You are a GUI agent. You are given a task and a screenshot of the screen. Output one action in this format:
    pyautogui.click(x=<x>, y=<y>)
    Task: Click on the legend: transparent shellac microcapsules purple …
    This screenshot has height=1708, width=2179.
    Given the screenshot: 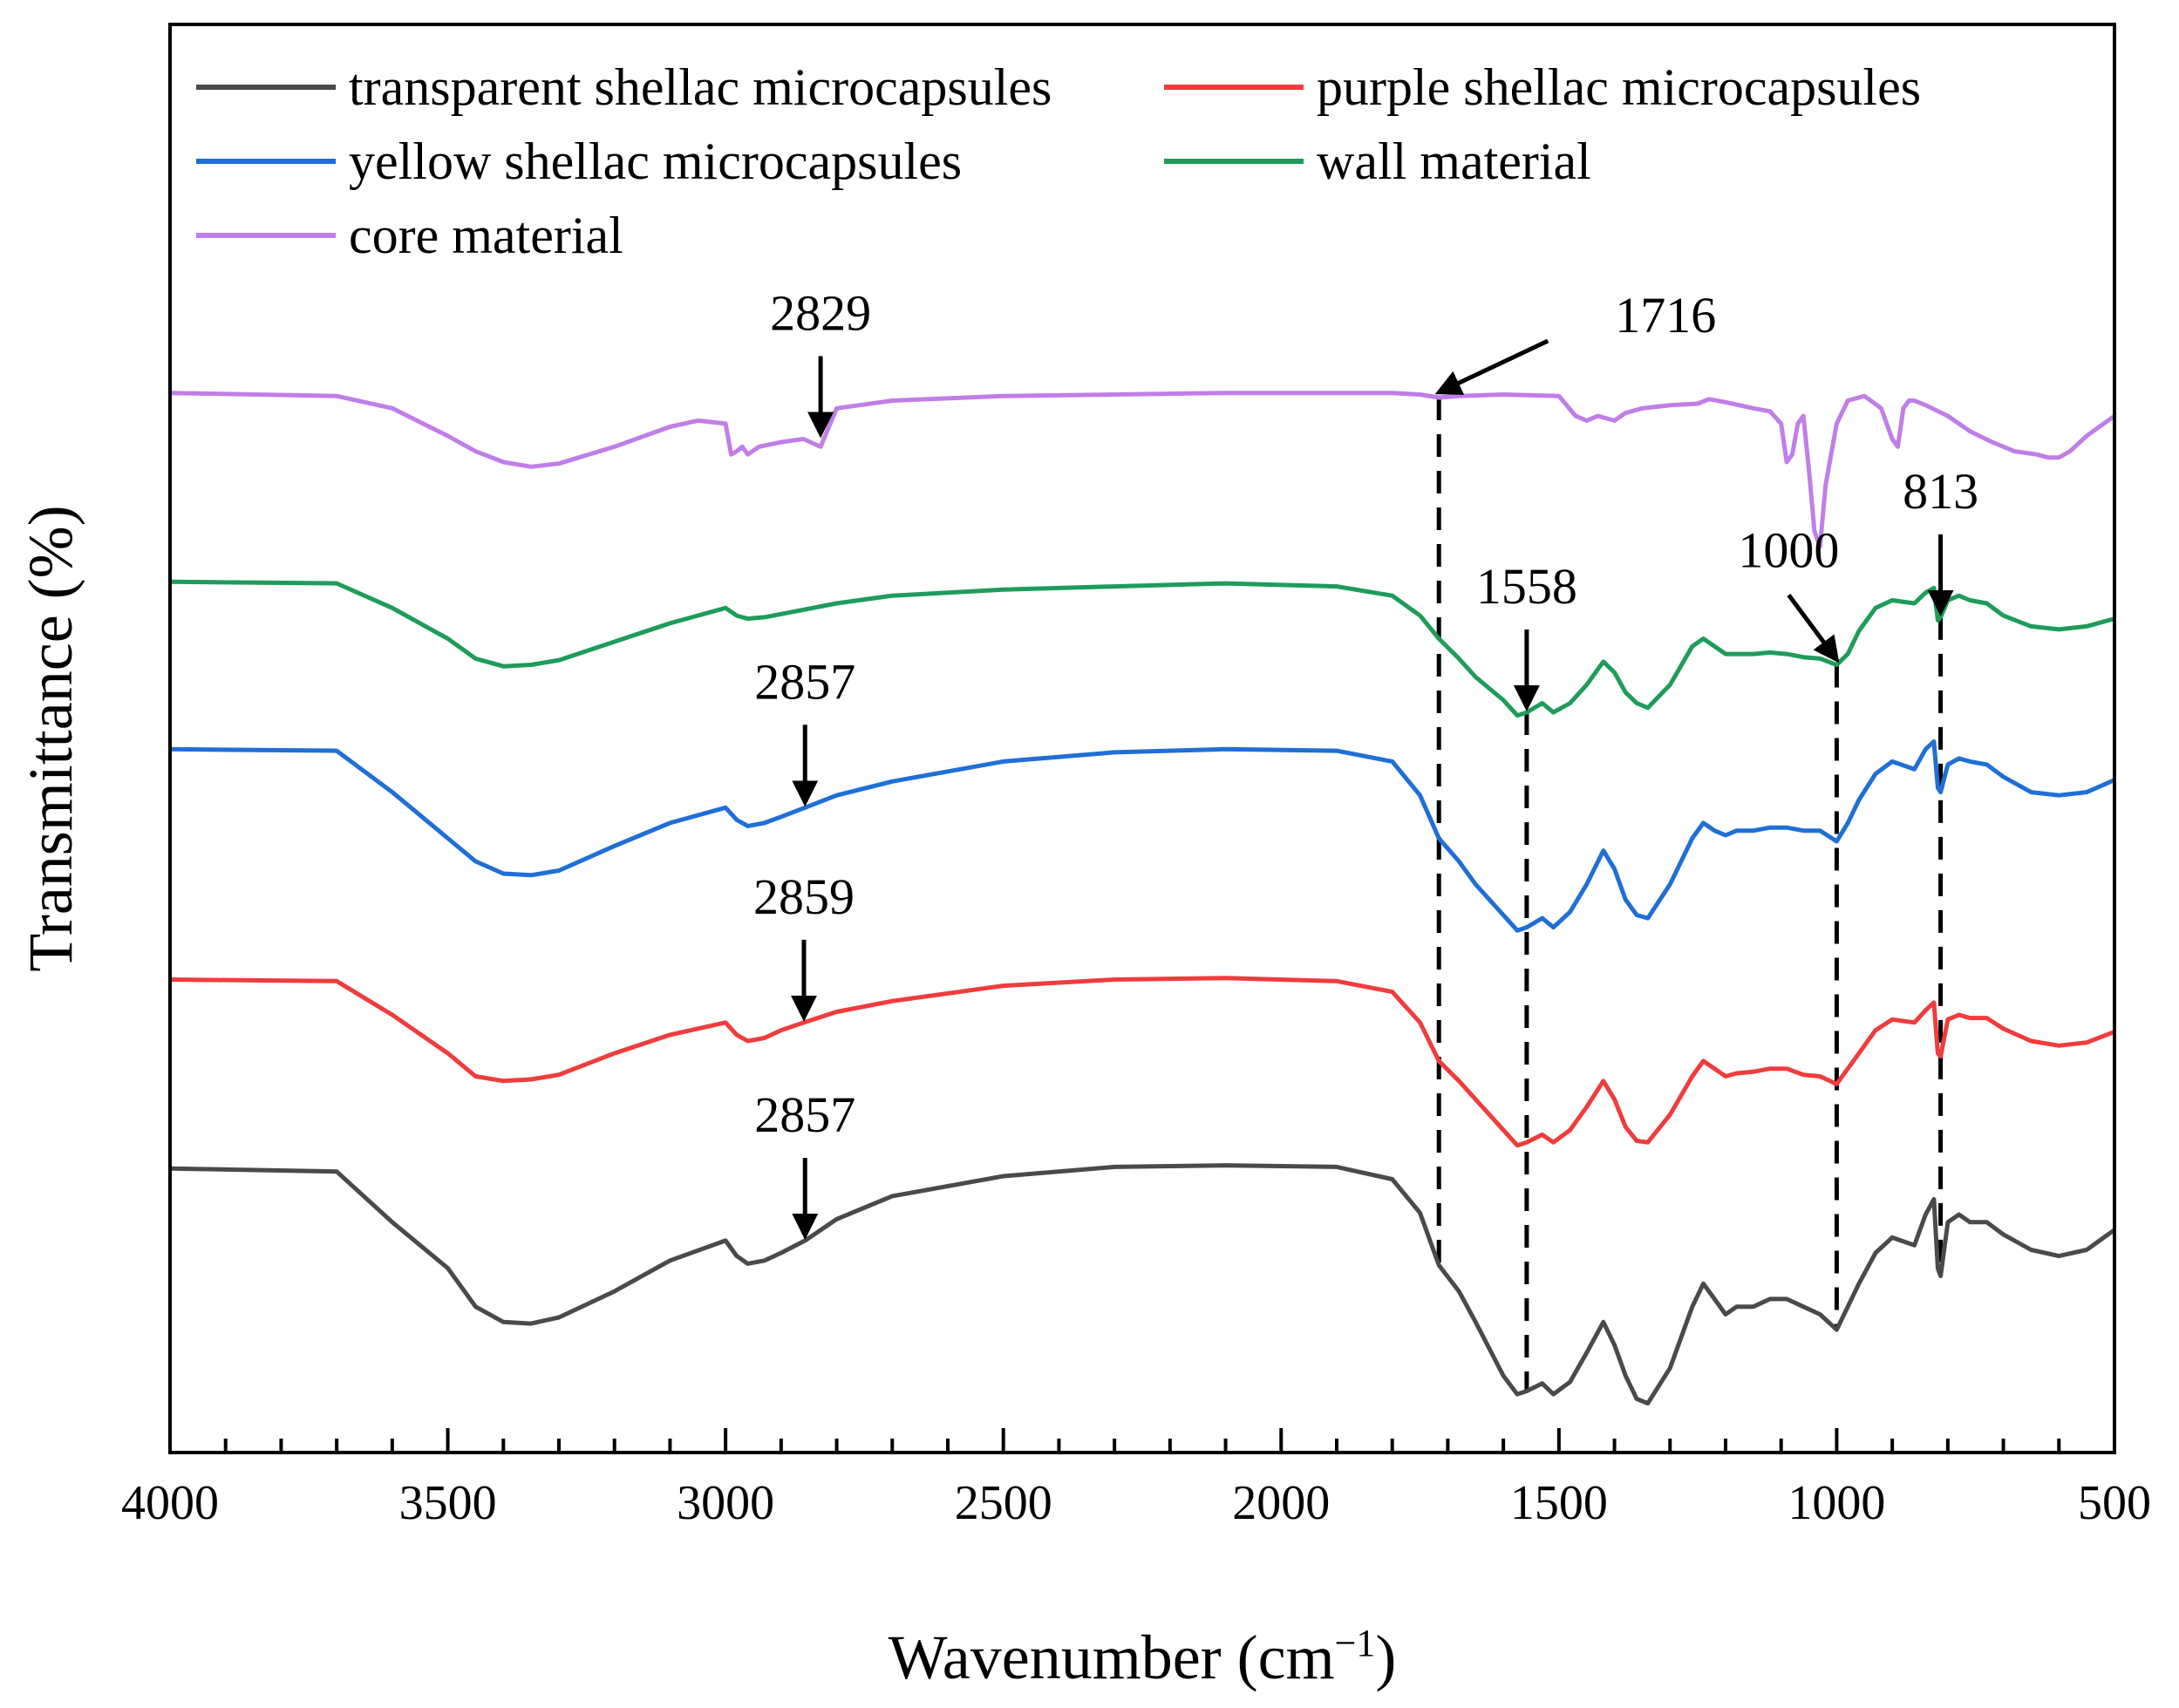 What is the action you would take?
    pyautogui.click(x=1058, y=161)
    